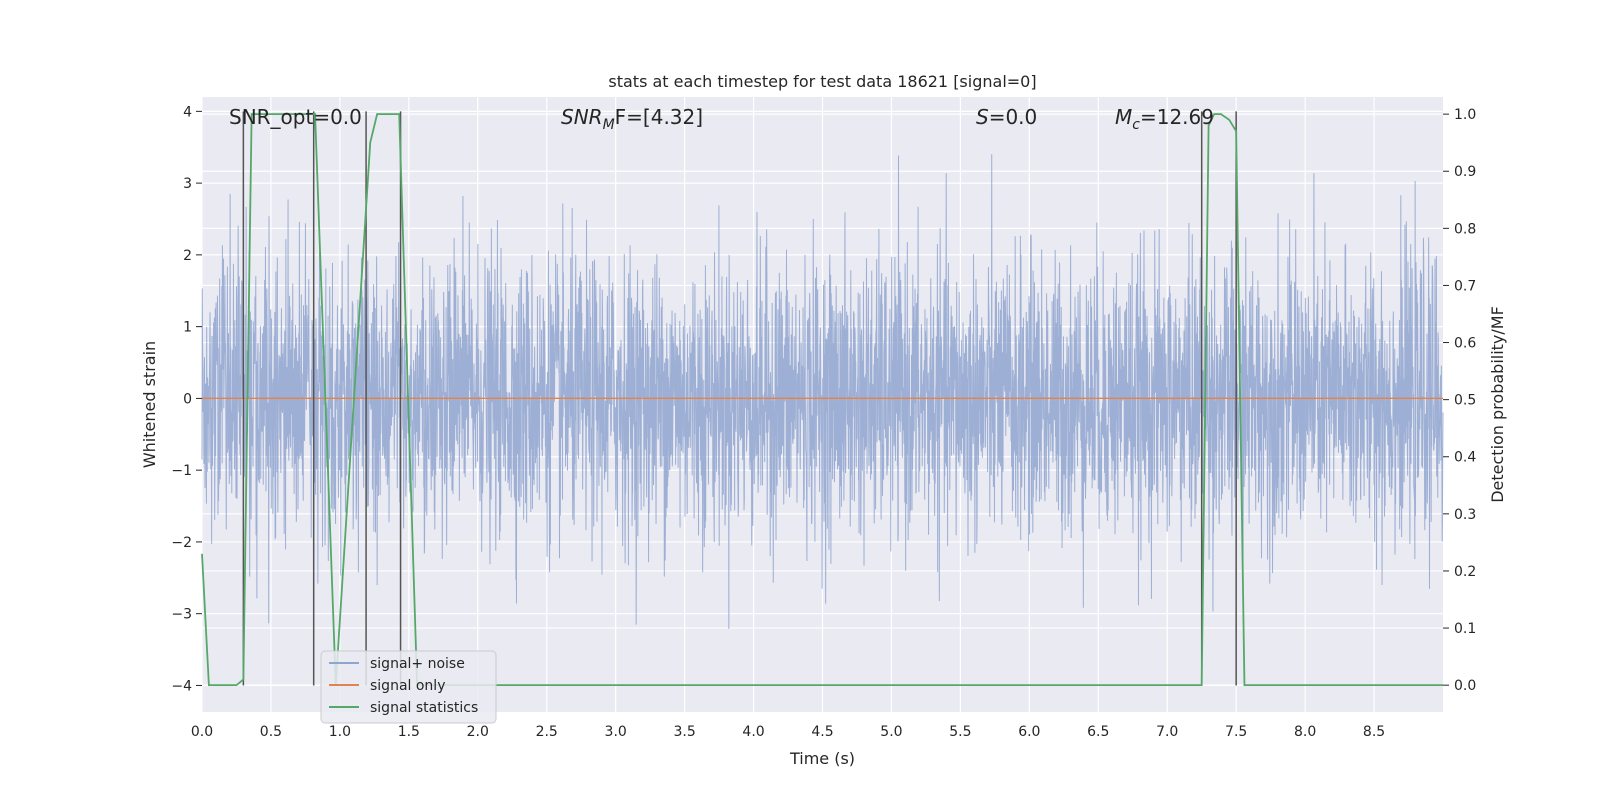 The height and width of the screenshot is (800, 1600). I want to click on annotation-mc-sub: c, so click(1136, 125).